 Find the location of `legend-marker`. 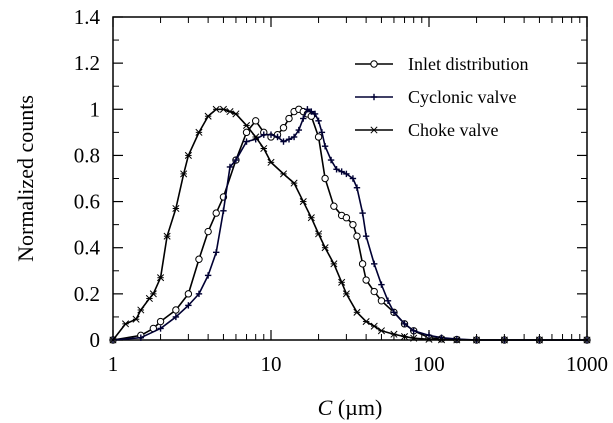

legend-marker is located at coordinates (374, 130).